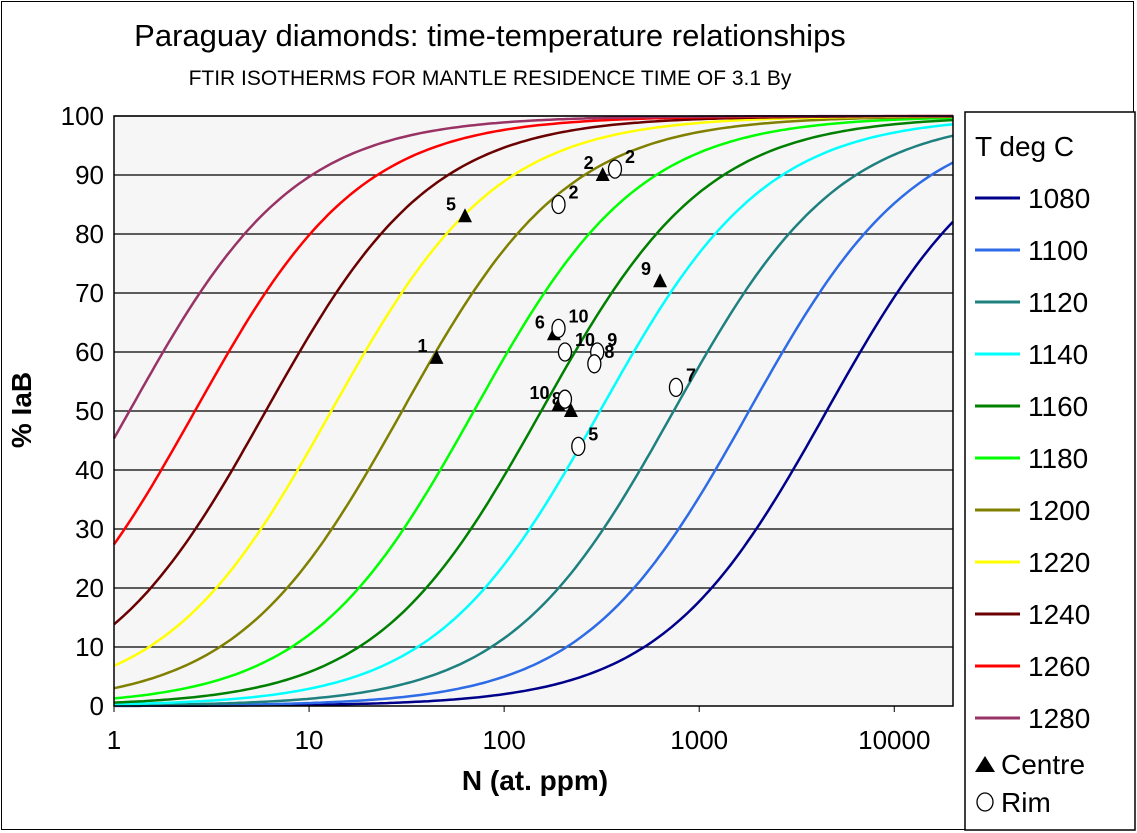 The height and width of the screenshot is (833, 1137). Describe the element at coordinates (89, 293) in the screenshot. I see `y-tick-label: 70` at that location.